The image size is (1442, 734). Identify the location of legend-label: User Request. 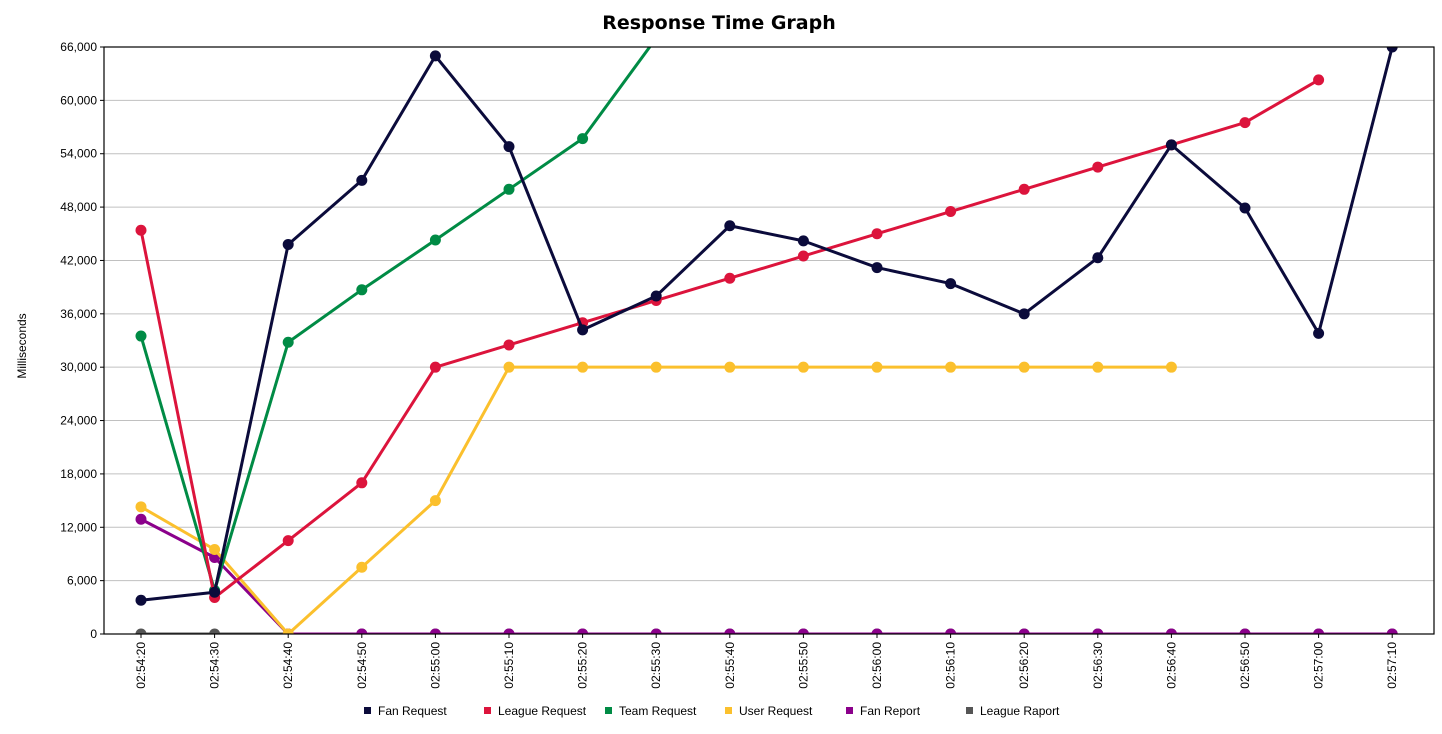
(776, 711).